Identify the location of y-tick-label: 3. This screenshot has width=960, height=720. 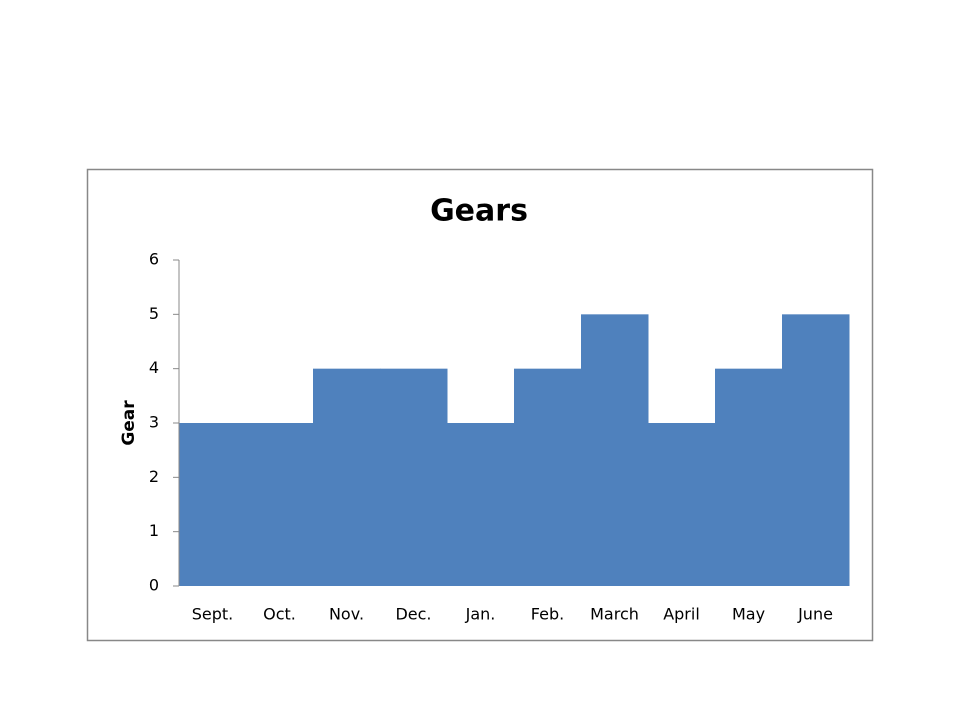
(154, 422).